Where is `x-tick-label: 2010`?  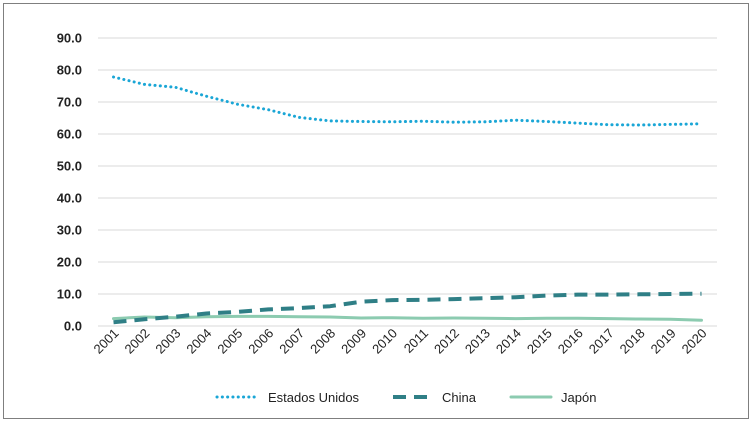
x-tick-label: 2010 is located at coordinates (384, 341).